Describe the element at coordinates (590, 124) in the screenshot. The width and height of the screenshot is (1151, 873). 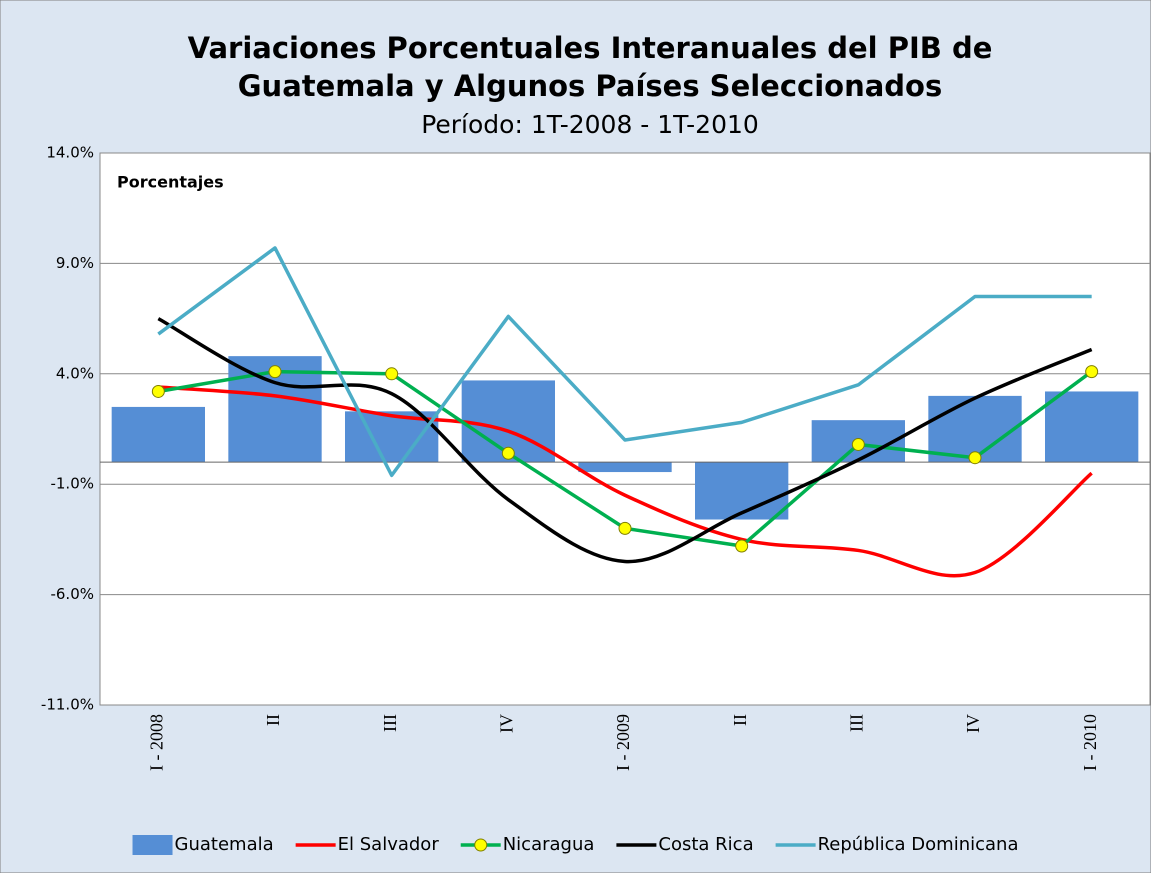
I see `chart-subtitle: Período: 1T-2008 - 1T-2010` at that location.